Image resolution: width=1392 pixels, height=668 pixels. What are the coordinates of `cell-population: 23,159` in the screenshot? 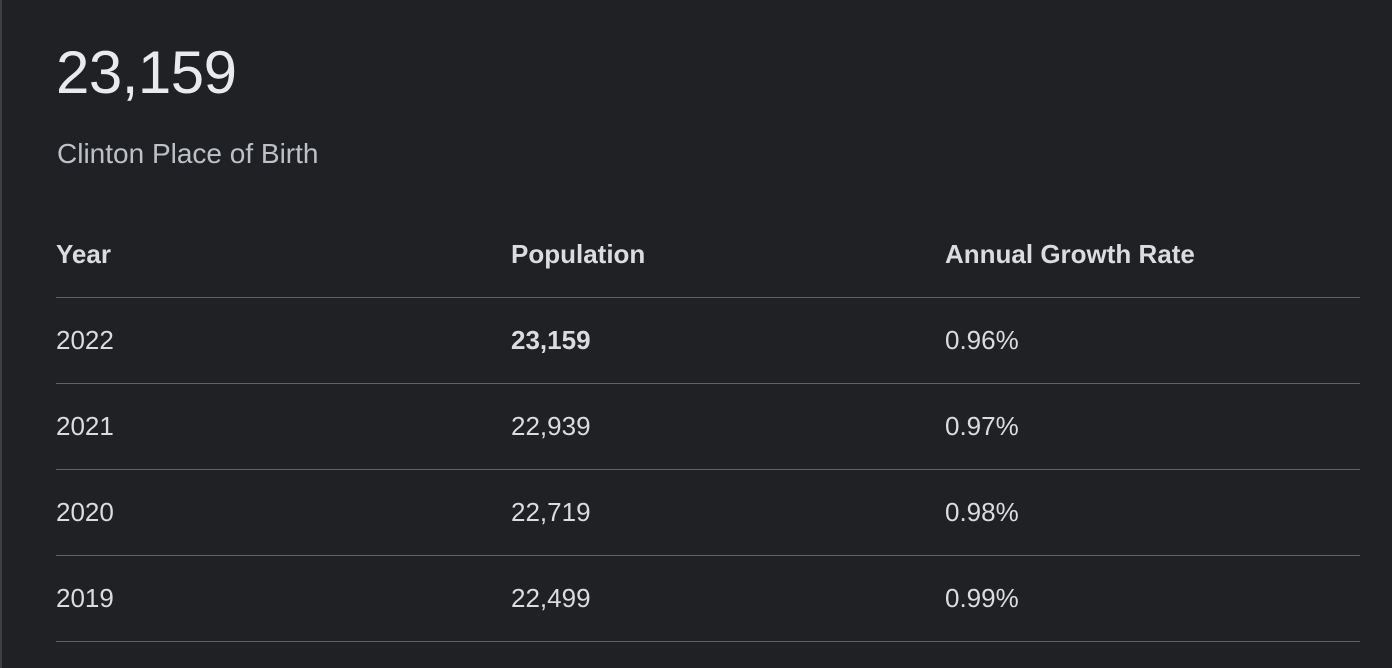 It's located at (728, 340).